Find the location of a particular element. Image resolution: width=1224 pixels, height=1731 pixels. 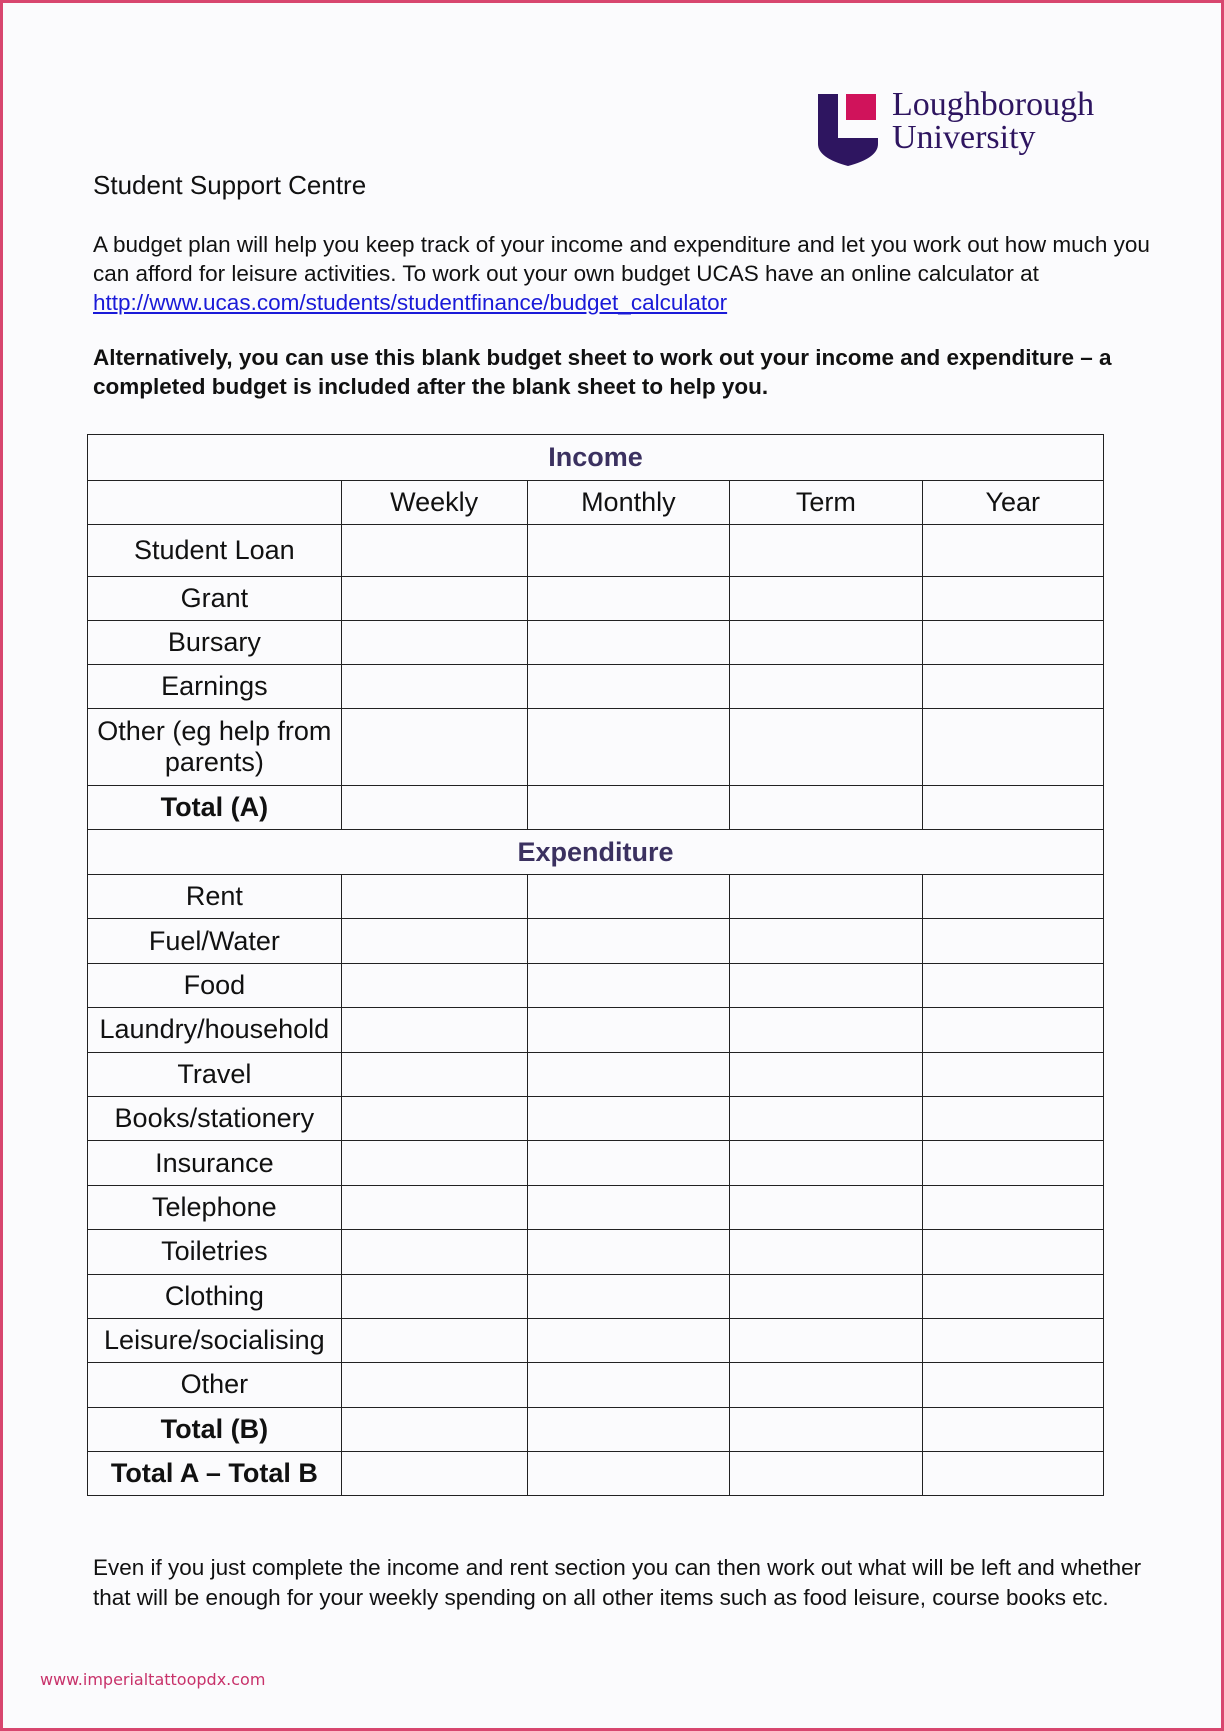

table-row: Insurance is located at coordinates (596, 1163).